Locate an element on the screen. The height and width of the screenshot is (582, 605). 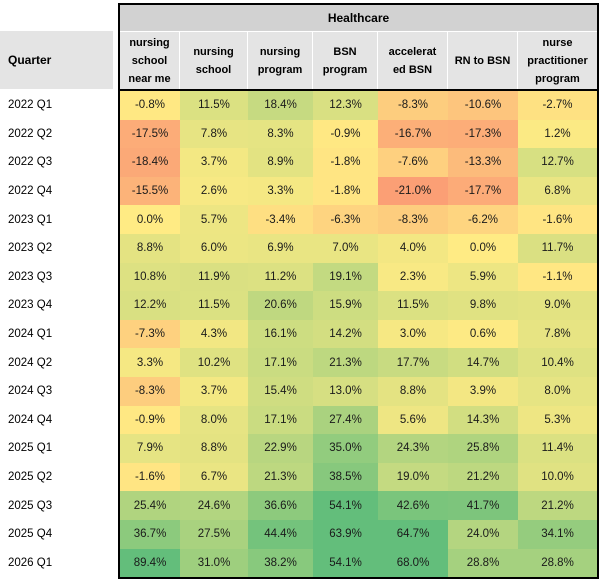
heatmap-cell: 11.7% is located at coordinates (557, 248).